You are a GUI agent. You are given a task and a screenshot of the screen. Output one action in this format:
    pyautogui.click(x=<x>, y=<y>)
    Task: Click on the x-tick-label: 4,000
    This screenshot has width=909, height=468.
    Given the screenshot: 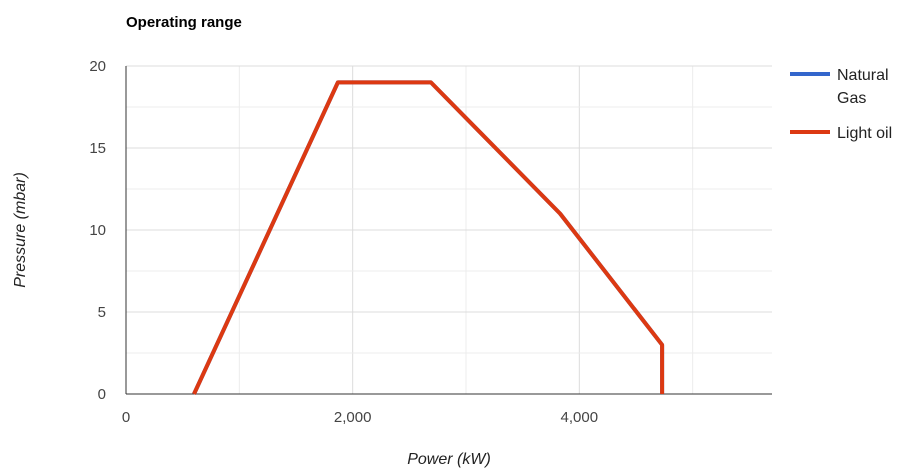 What is the action you would take?
    pyautogui.click(x=580, y=417)
    